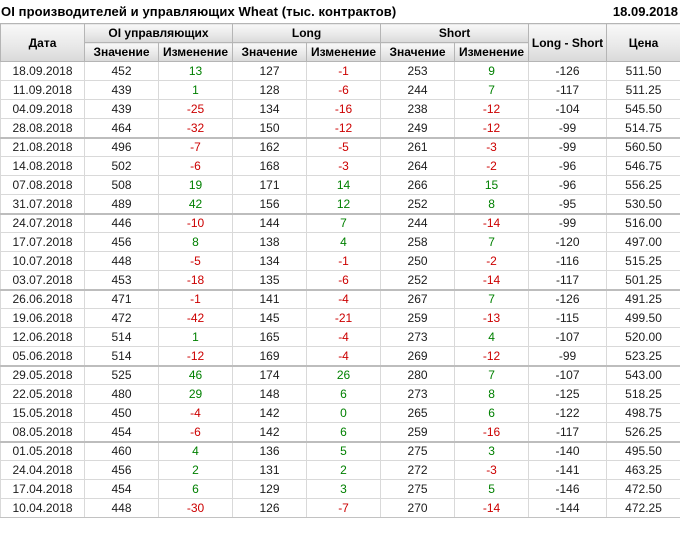  What do you see at coordinates (643, 299) in the screenshot?
I see `price-cell: 491.25` at bounding box center [643, 299].